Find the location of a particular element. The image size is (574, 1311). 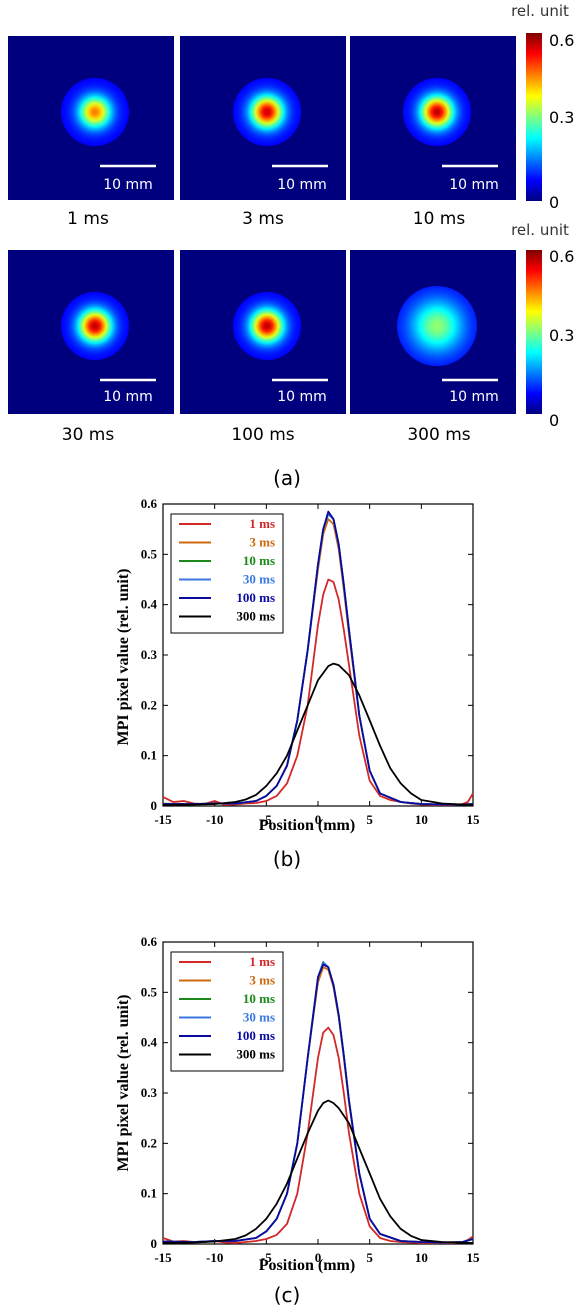

image-caption: 30 ms is located at coordinates (88, 435).